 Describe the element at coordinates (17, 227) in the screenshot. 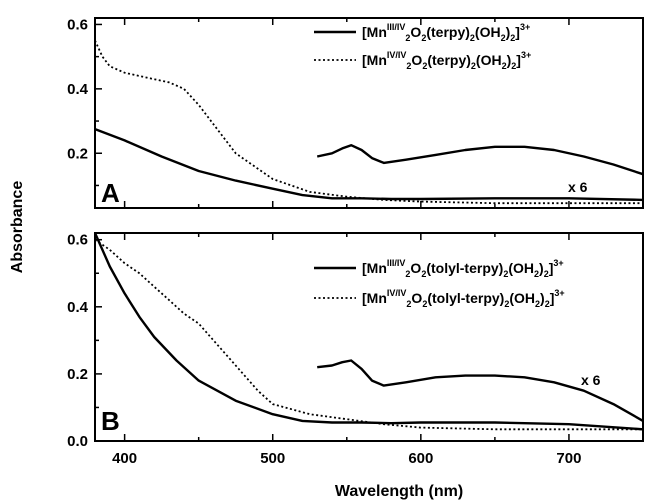

I see `y-axis-title: Absorbance` at that location.